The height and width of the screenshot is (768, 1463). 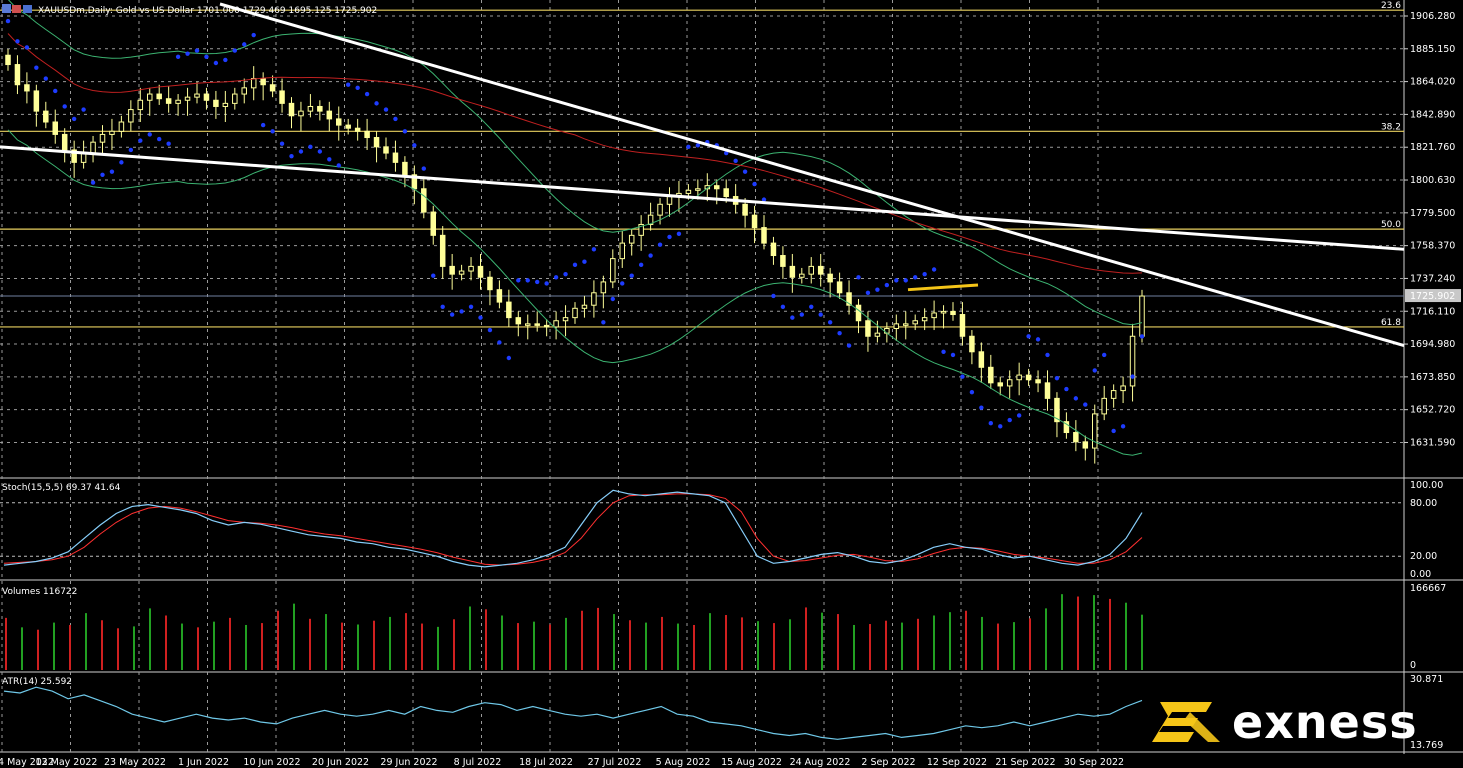 What do you see at coordinates (1432, 180) in the screenshot?
I see `price-tick-label: 1800.630` at bounding box center [1432, 180].